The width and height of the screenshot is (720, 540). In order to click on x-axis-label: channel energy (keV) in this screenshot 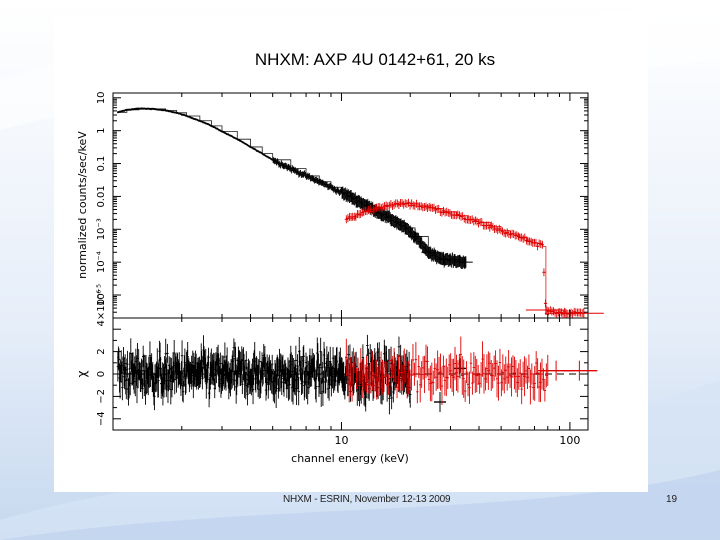, I will do `click(350, 458)`.